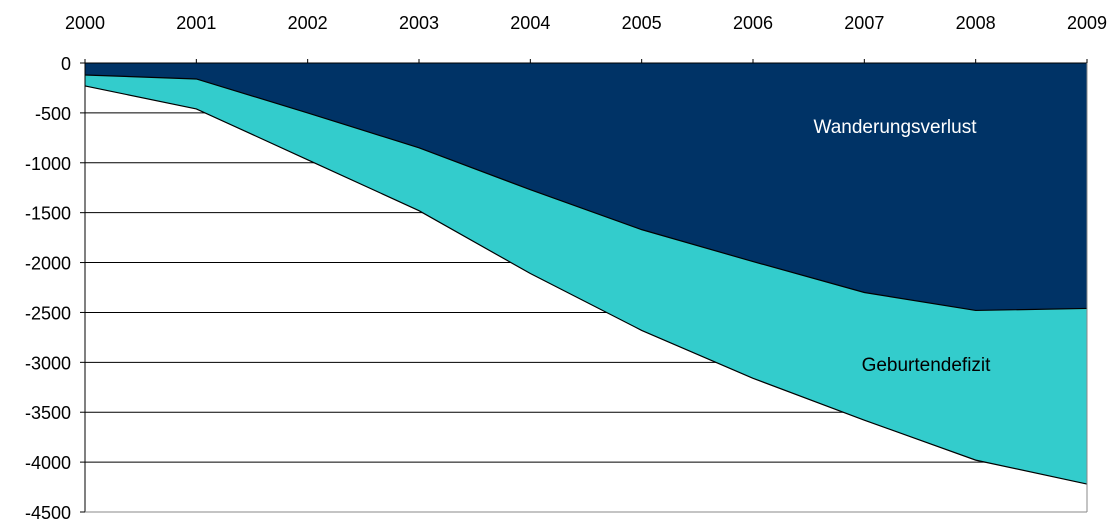 The image size is (1117, 519). Describe the element at coordinates (48, 264) in the screenshot. I see `y-tick-label--2000: -2000` at that location.